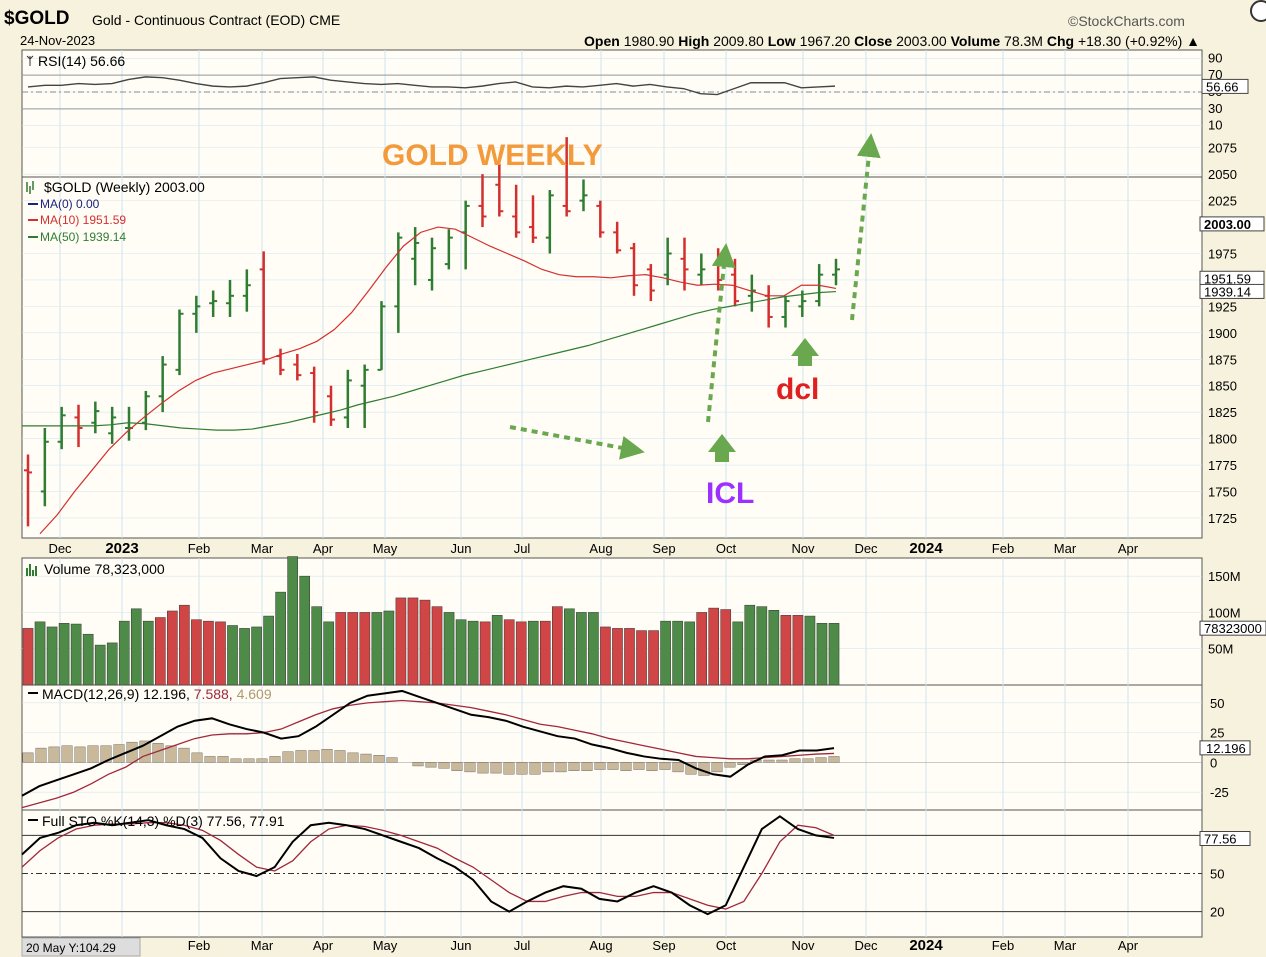  Describe the element at coordinates (325, 20) in the screenshot. I see `exchange-text: CME` at that location.